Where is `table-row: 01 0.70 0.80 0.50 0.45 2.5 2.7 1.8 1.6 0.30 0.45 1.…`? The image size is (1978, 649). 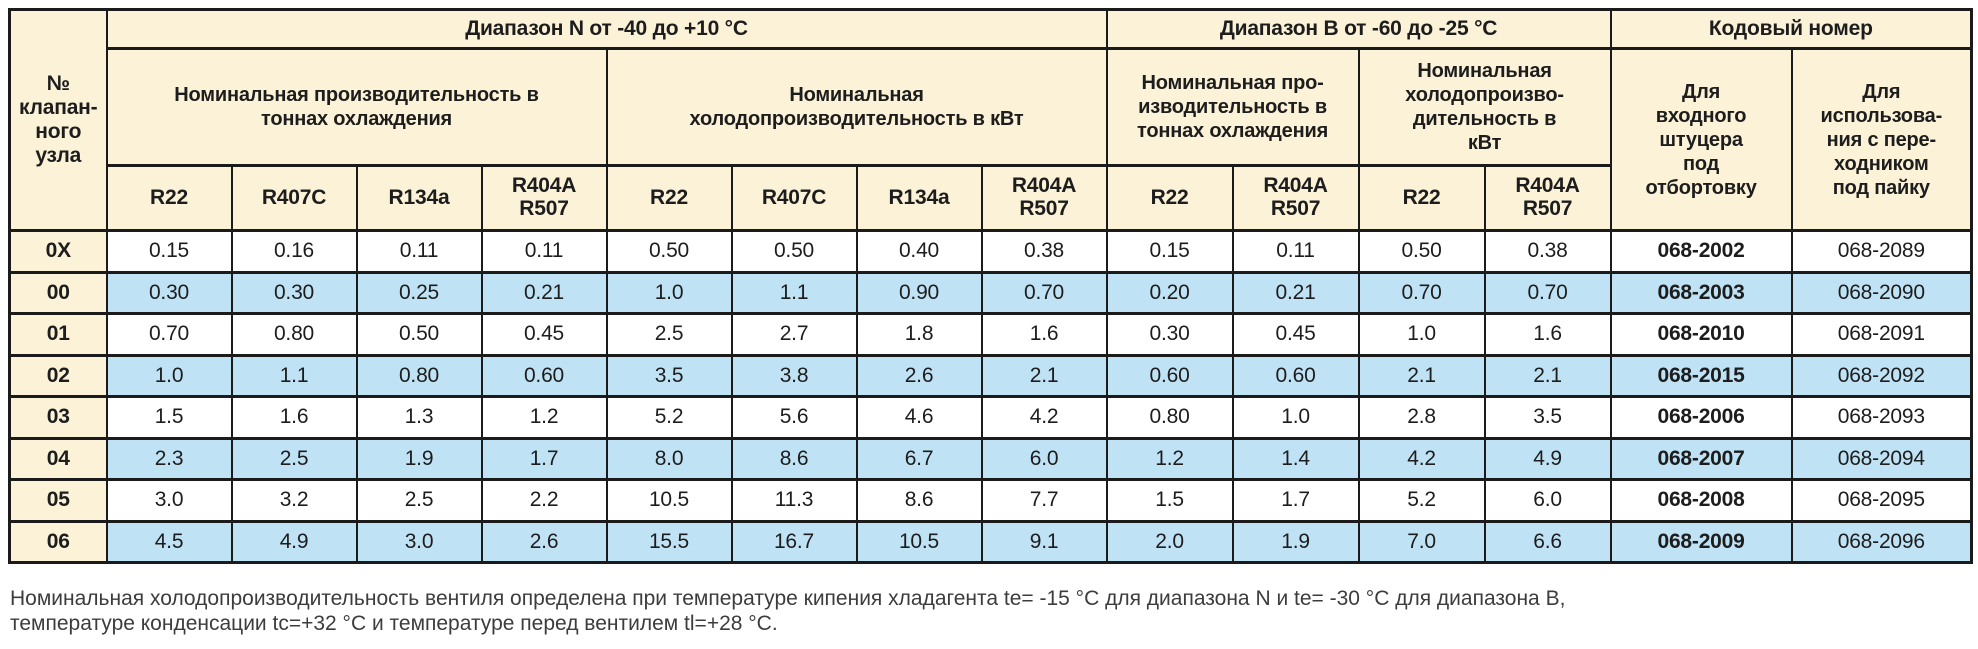 table-row: 01 0.70 0.80 0.50 0.45 2.5 2.7 1.8 1.6 0.30 0.45 1.… is located at coordinates (990, 334).